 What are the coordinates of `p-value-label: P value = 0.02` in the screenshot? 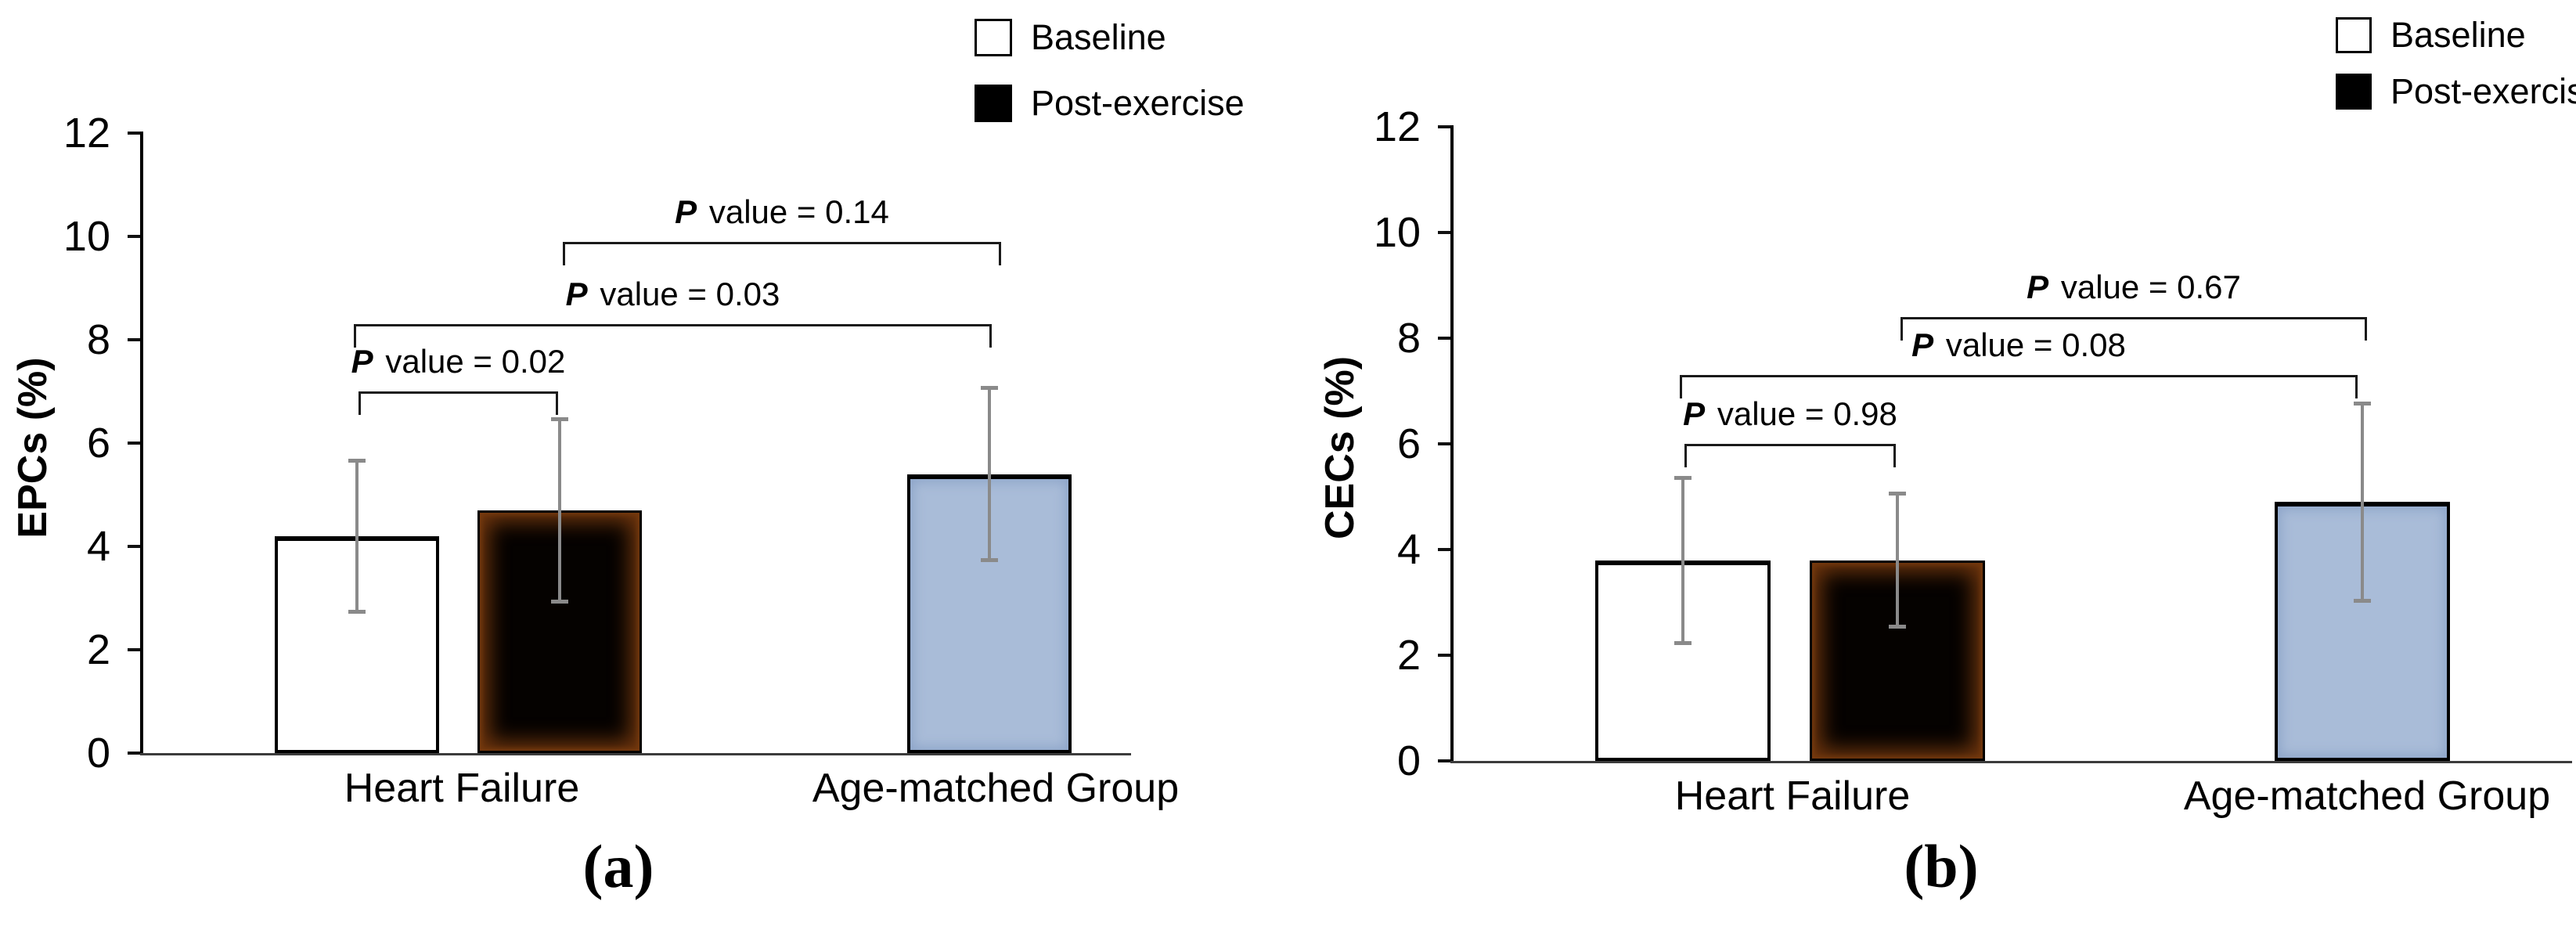 It's located at (458, 361).